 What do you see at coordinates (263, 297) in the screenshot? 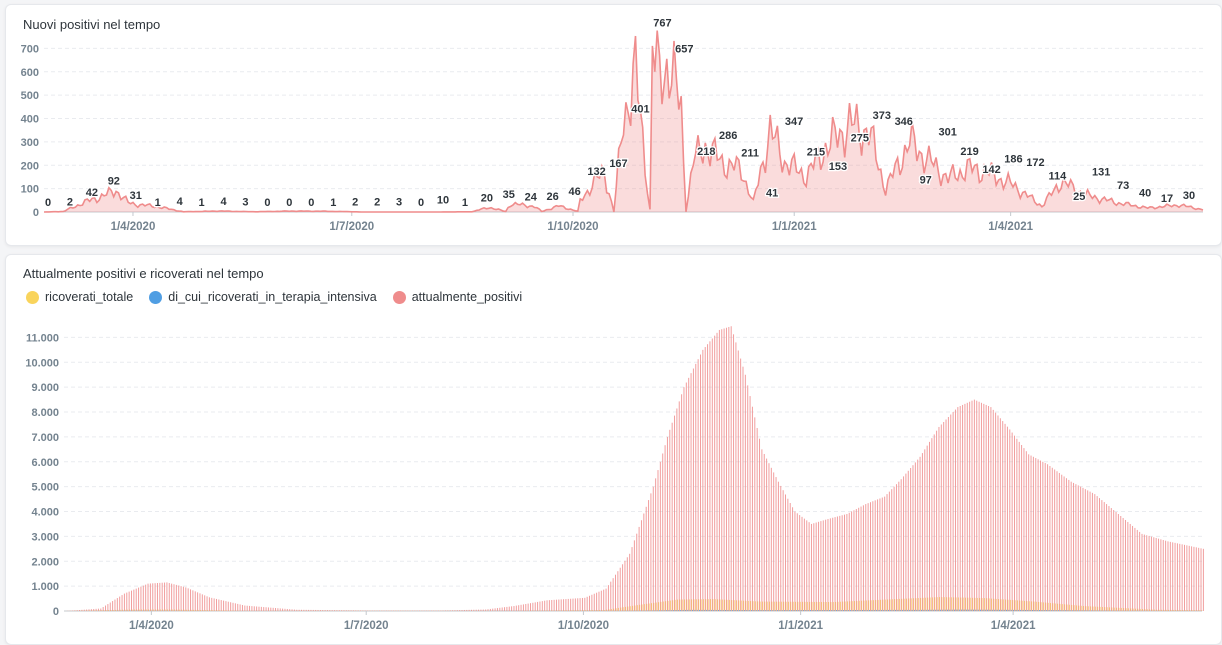
I see `legend-item-terapia-intensiva: di_cui_ricoverati_in_terapia_intensiva` at bounding box center [263, 297].